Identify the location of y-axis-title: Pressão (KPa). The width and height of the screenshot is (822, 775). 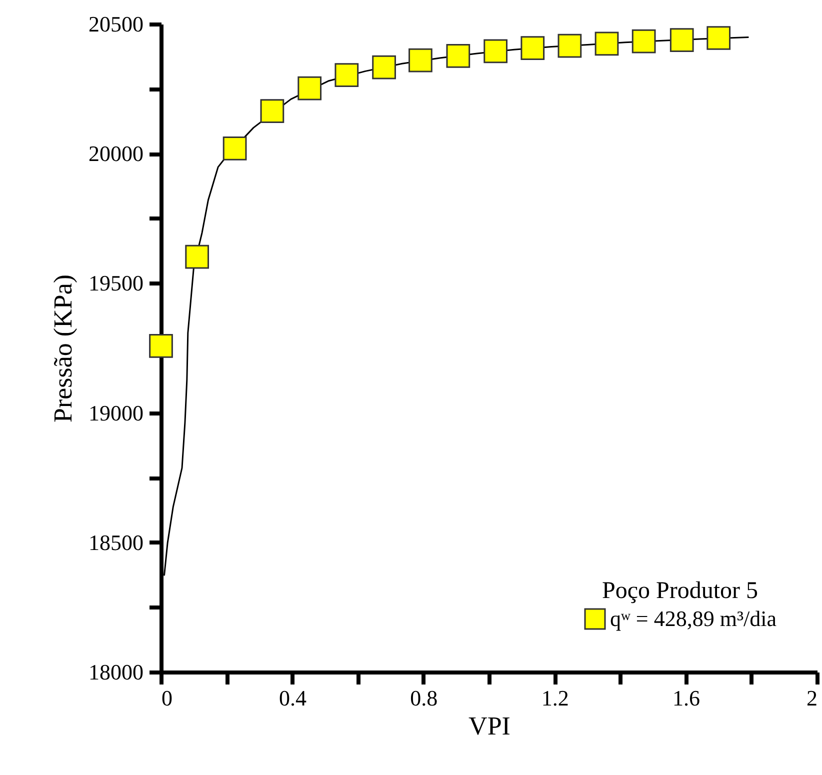
(63, 348).